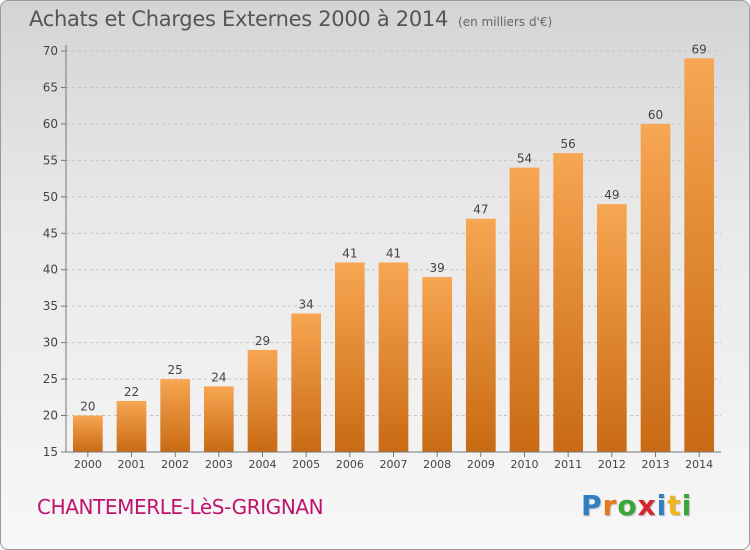 The width and height of the screenshot is (750, 550). What do you see at coordinates (87, 407) in the screenshot?
I see `data-label: 20` at bounding box center [87, 407].